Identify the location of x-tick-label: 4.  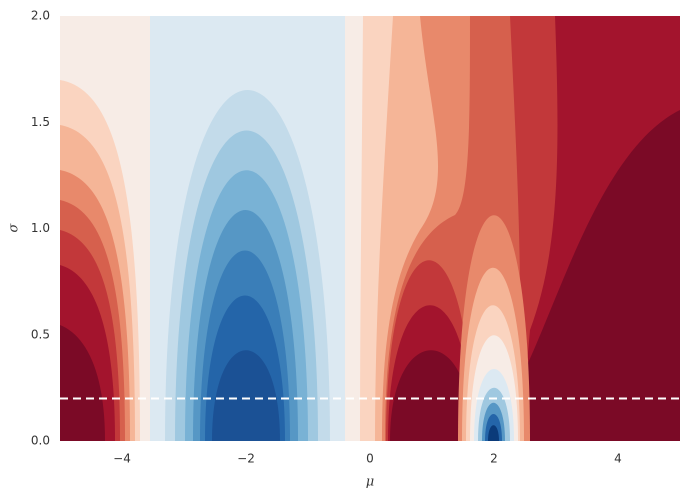
(618, 459).